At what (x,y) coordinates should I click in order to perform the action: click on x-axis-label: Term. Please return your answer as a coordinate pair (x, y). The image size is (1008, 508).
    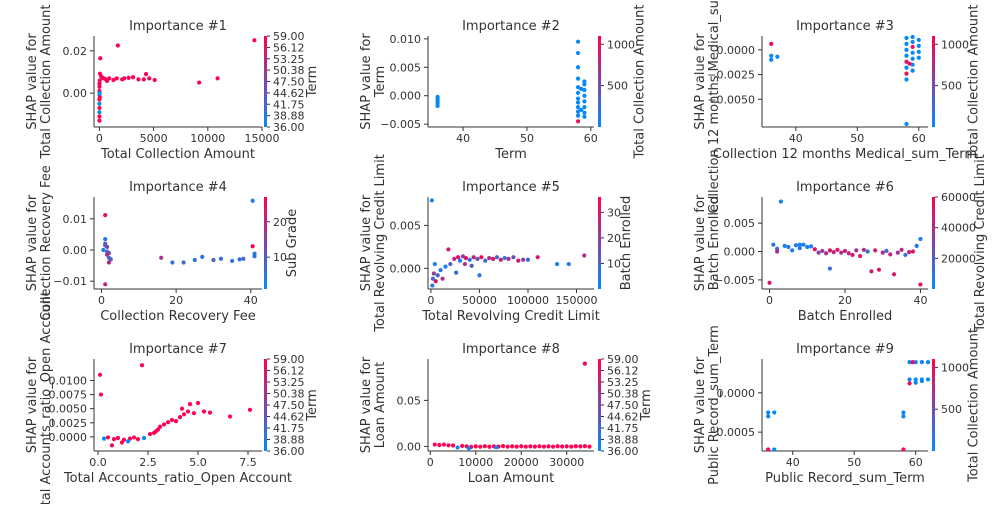
    Looking at the image, I should click on (510, 154).